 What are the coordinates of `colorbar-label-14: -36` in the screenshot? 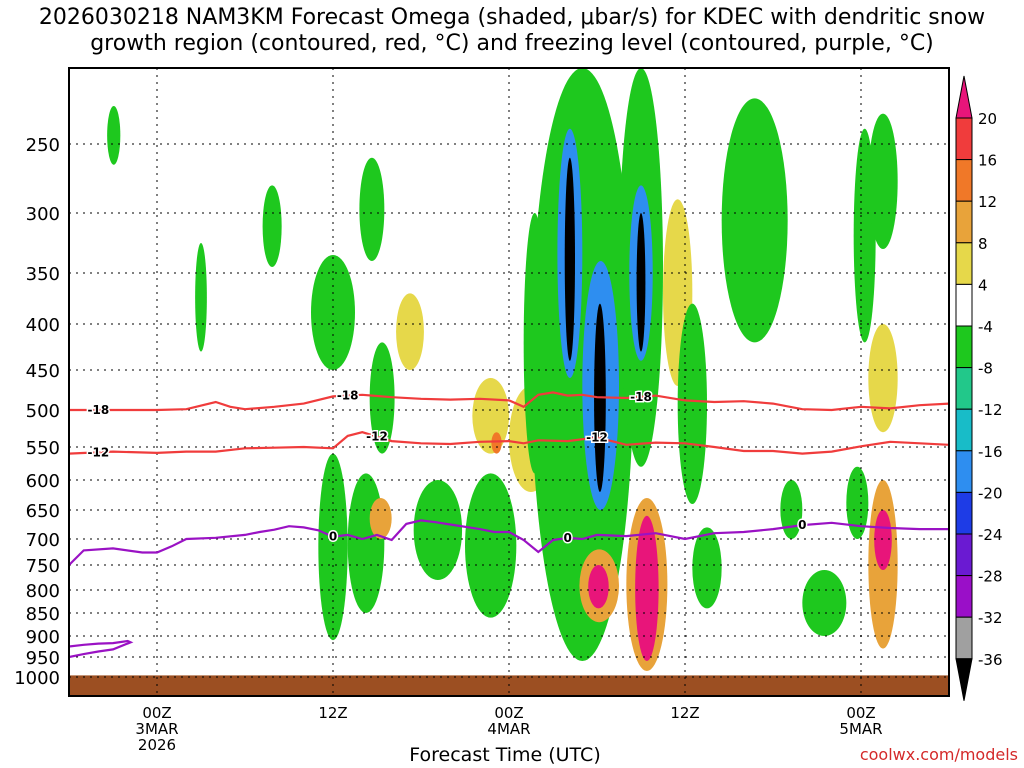 It's located at (990, 660).